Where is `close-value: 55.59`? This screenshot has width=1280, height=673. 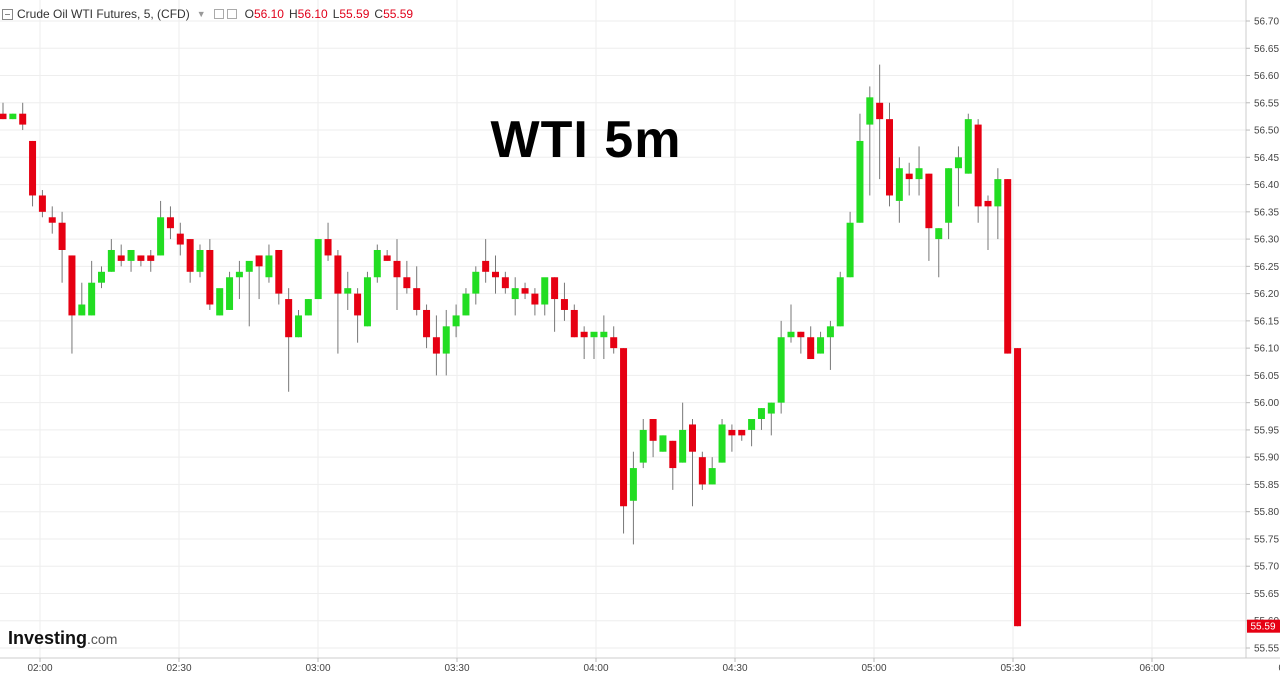
close-value: 55.59 is located at coordinates (398, 14).